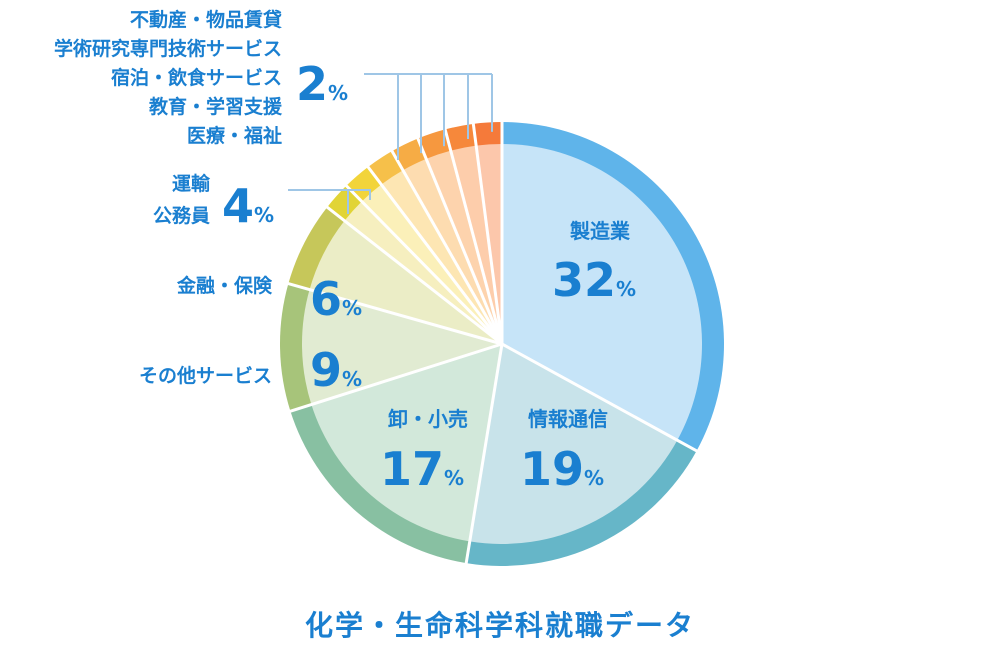 The width and height of the screenshot is (1000, 649). Describe the element at coordinates (248, 206) in the screenshot. I see `outside-value-label: 4%` at that location.